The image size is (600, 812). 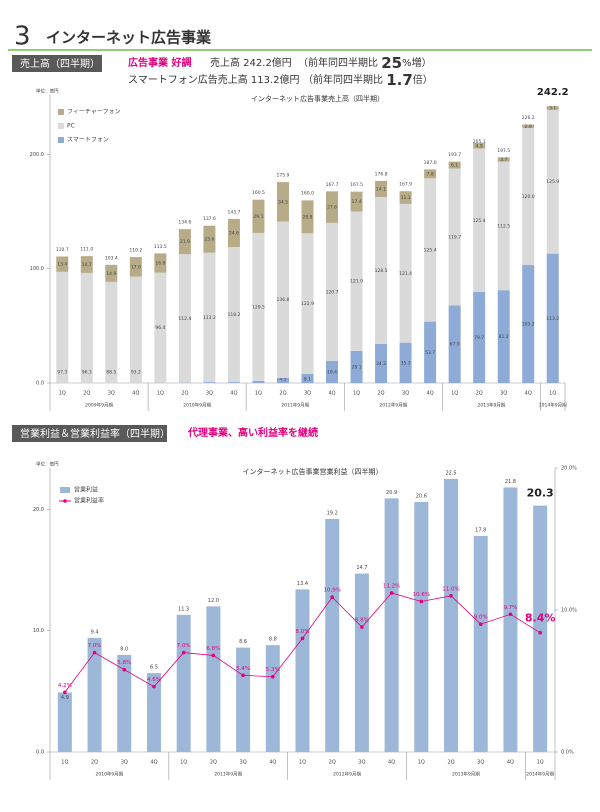 I want to click on bar-value-label: 8.6, so click(x=243, y=642).